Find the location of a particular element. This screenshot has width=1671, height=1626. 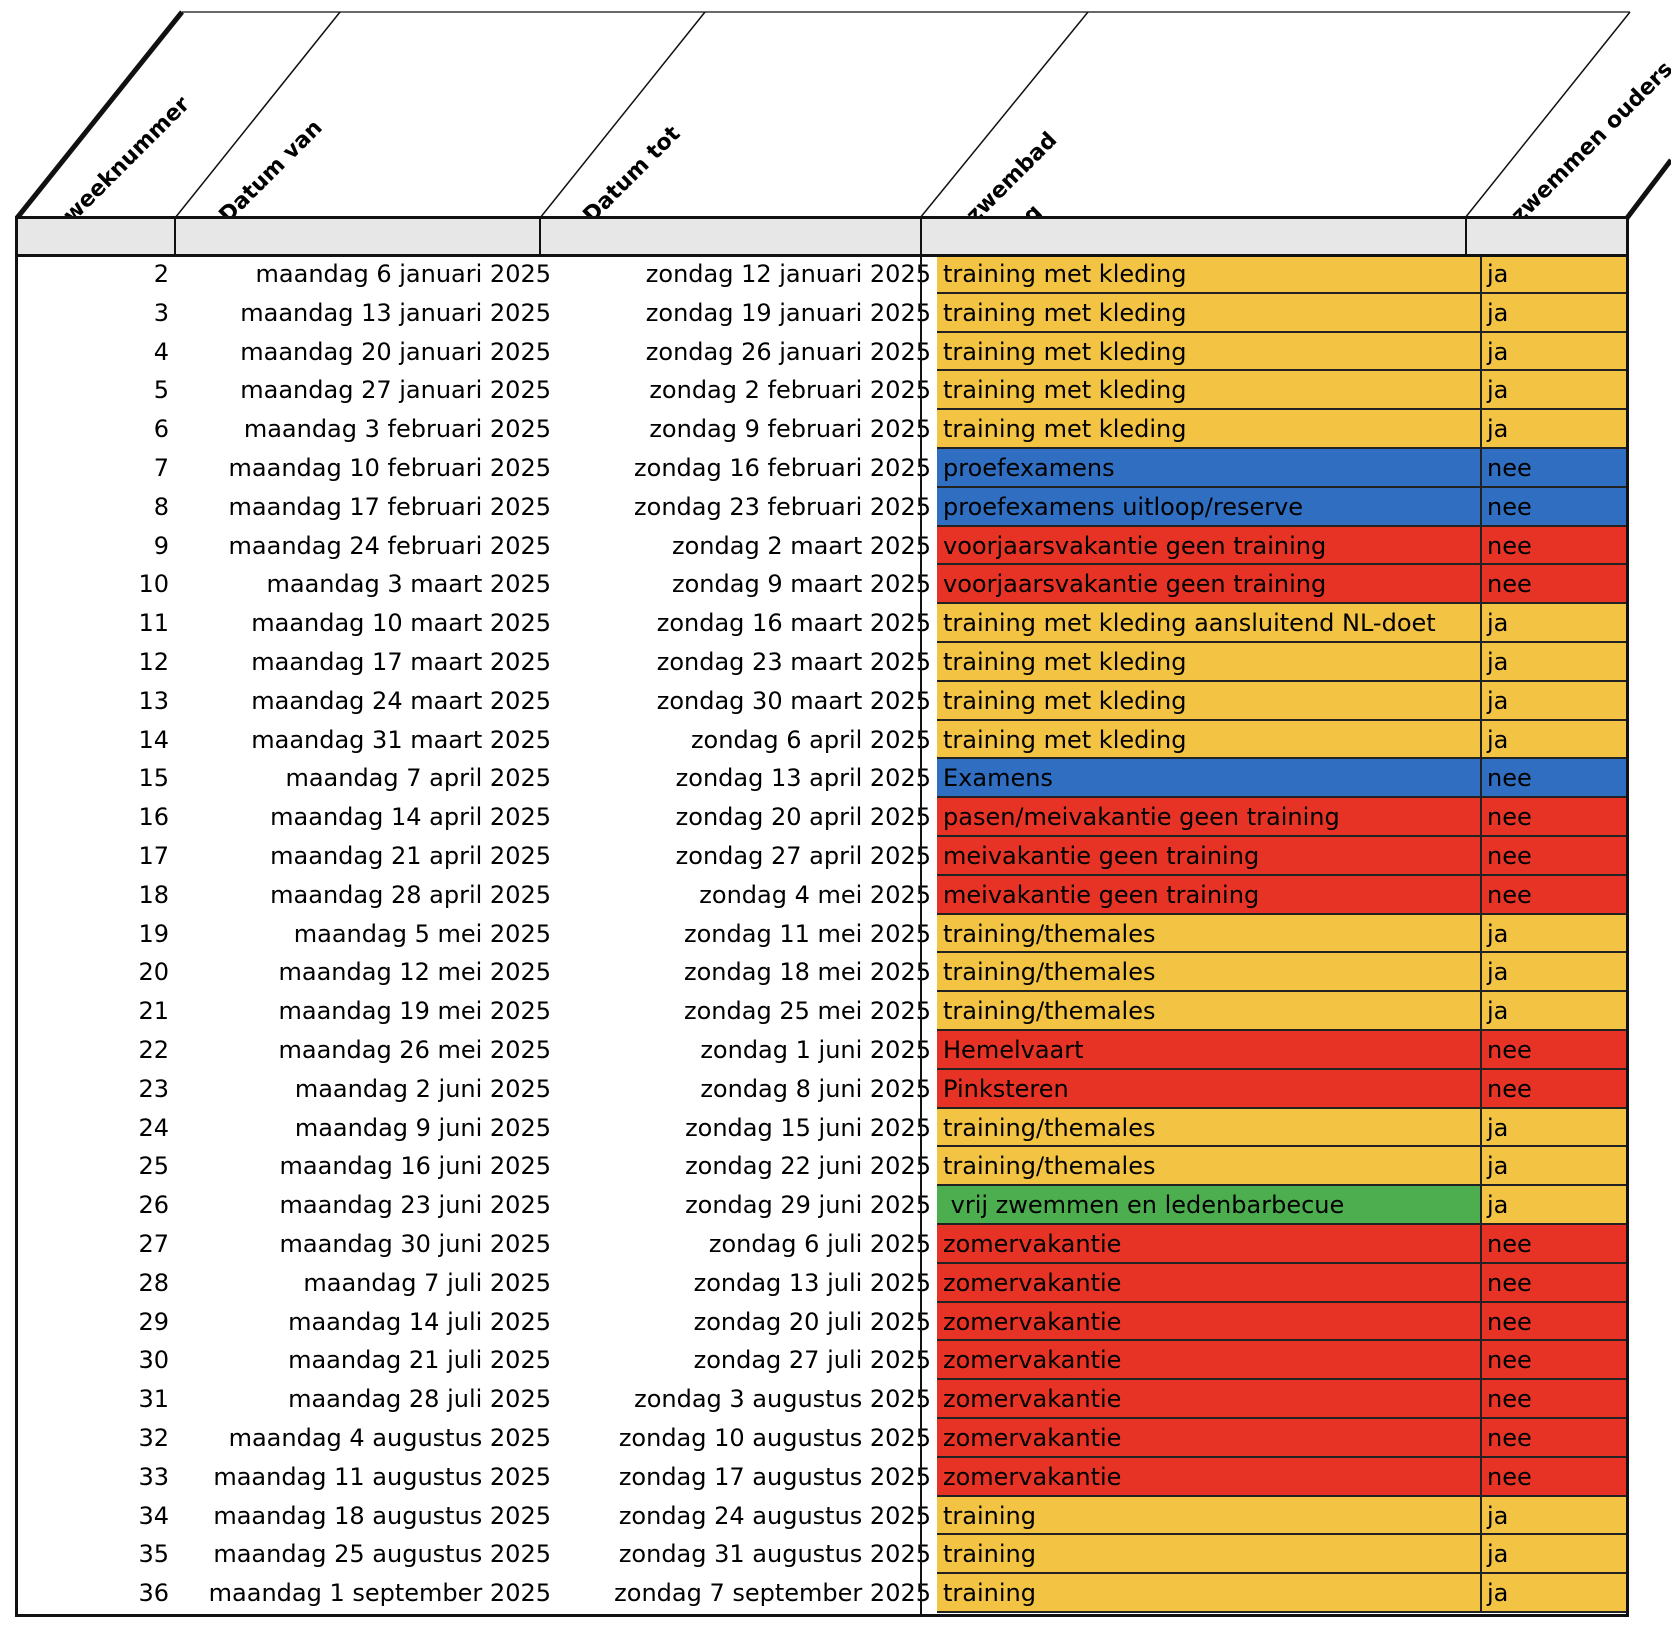

datum-tot-cell: zondag 3 augustus 2025 is located at coordinates (782, 1399).